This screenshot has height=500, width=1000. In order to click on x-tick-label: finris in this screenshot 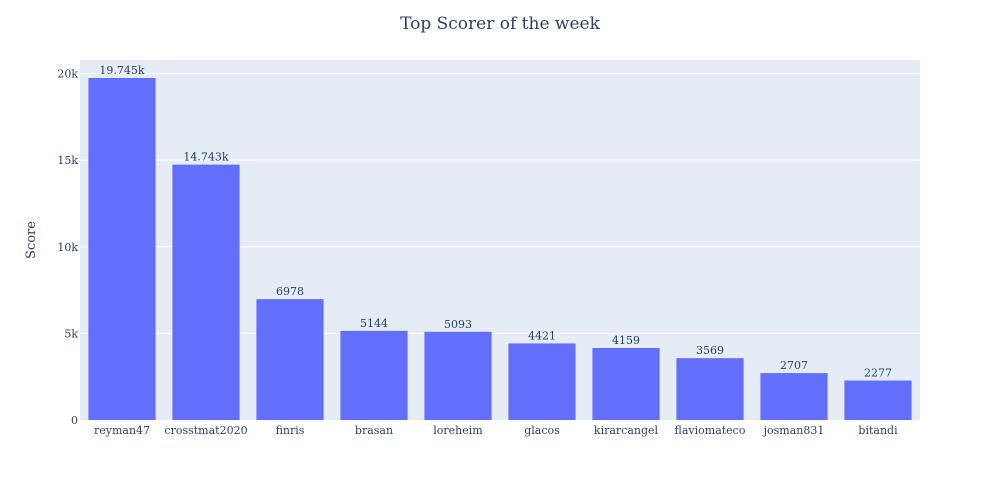, I will do `click(290, 430)`.